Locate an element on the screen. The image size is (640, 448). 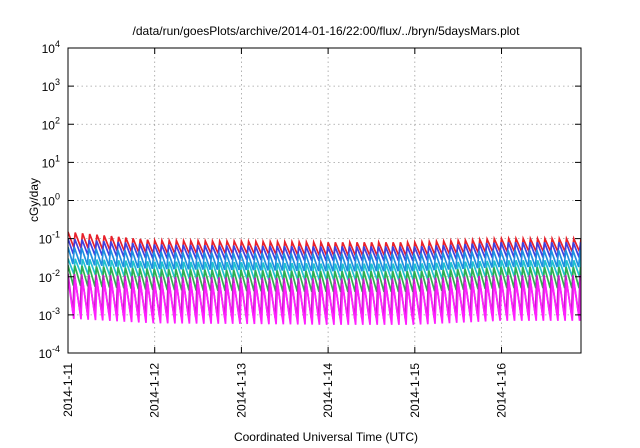
y-tick-label: 10⁻² is located at coordinates (49, 276).